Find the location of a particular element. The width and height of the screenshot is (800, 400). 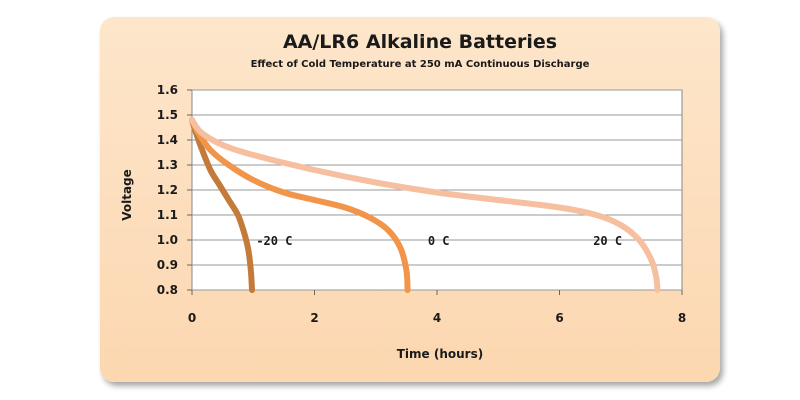

x-tick-label: 0 is located at coordinates (192, 318).